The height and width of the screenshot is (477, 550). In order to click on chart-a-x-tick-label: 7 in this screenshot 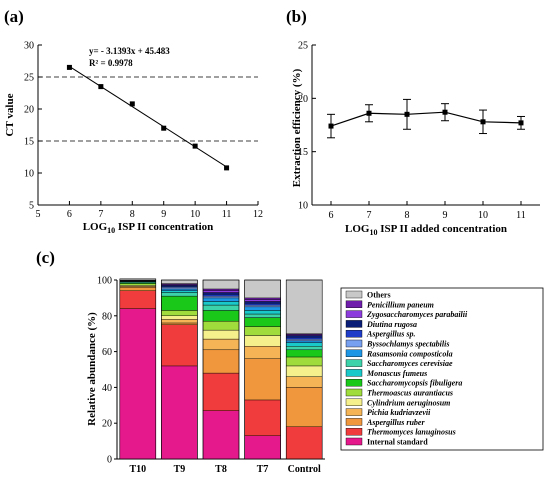, I will do `click(100, 214)`.